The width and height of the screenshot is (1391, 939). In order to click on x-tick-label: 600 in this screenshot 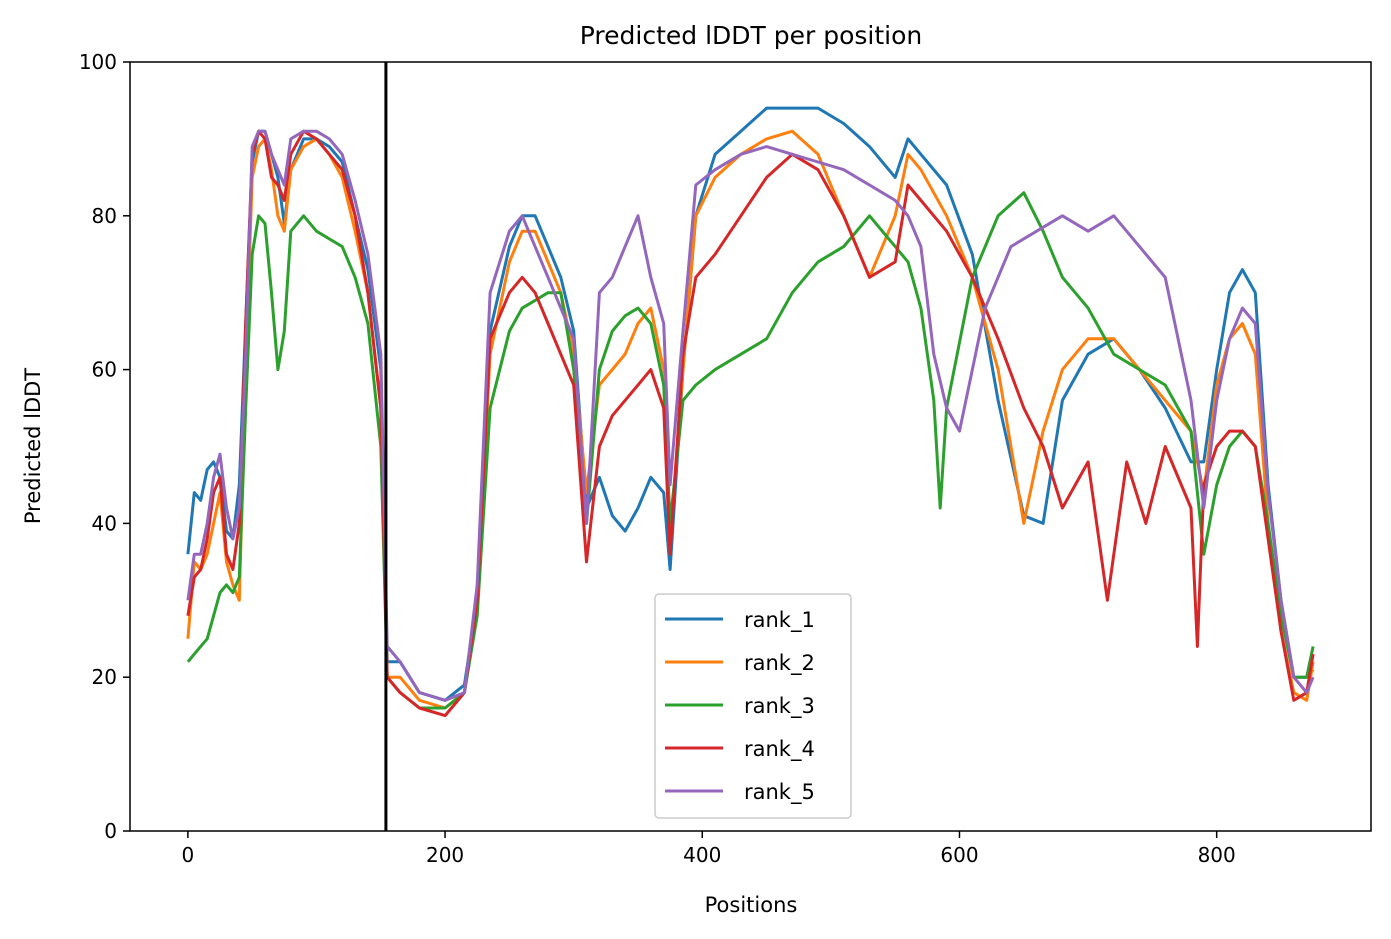, I will do `click(959, 855)`.